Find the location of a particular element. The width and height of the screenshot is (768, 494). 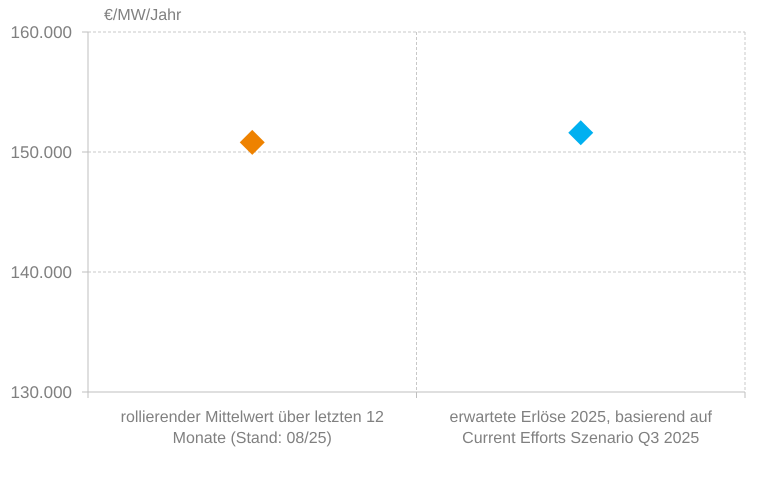

x-tick-label: rollierender Mittelwert über letzten 12 Monate (Stand: 08/25) is located at coordinates (252, 428).